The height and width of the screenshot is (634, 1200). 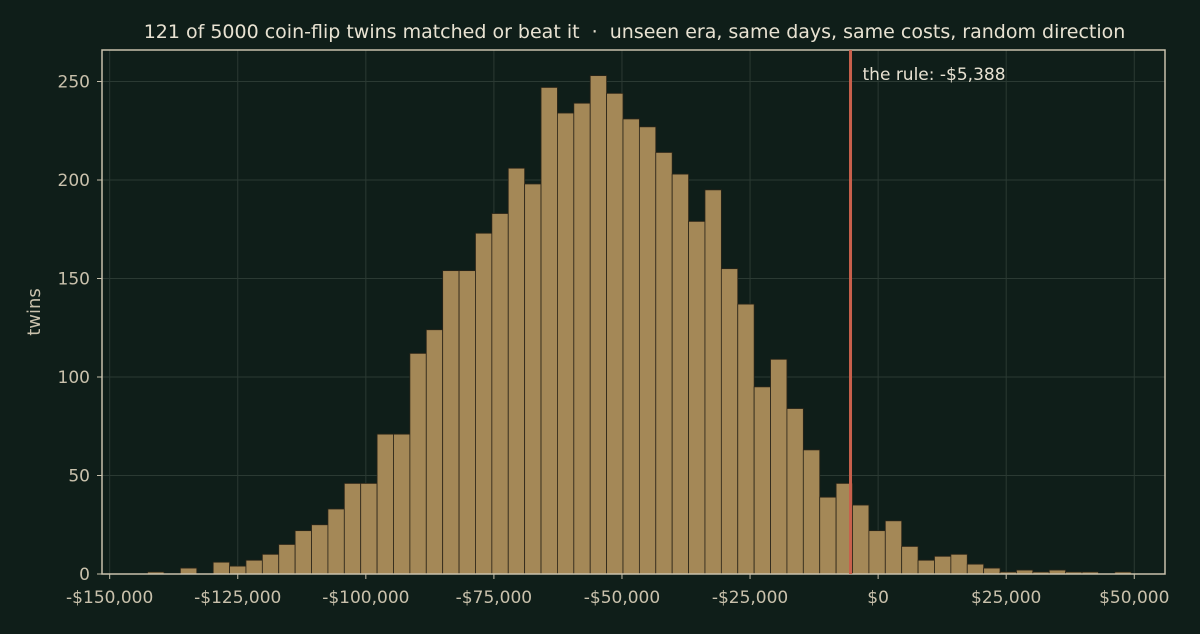 I want to click on x-tick-label: -$100,000, so click(x=365, y=598).